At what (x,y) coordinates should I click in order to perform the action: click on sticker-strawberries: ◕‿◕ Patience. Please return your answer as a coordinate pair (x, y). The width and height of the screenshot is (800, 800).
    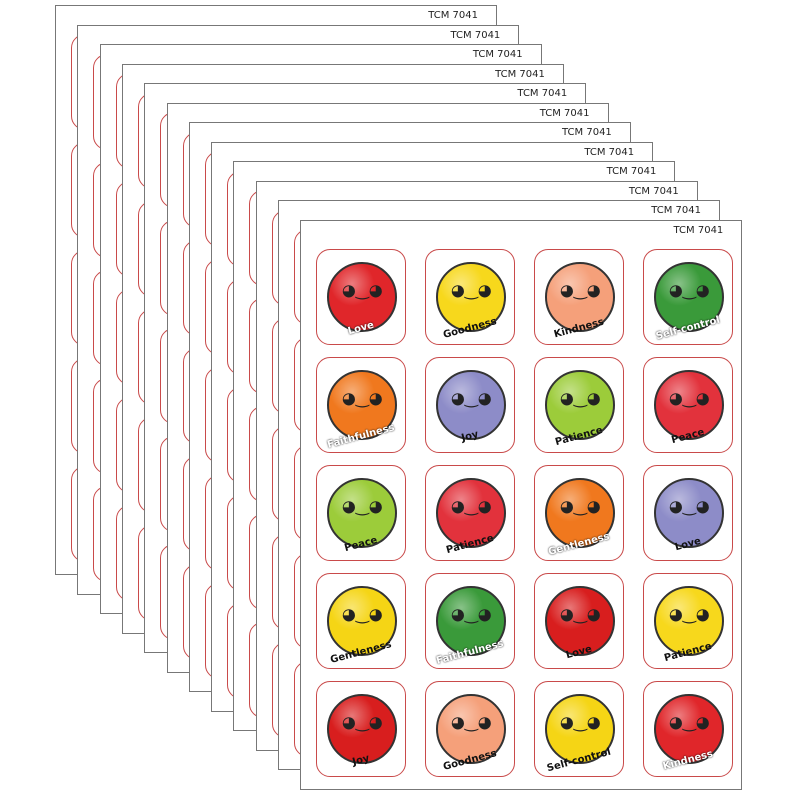
    Looking at the image, I should click on (470, 512).